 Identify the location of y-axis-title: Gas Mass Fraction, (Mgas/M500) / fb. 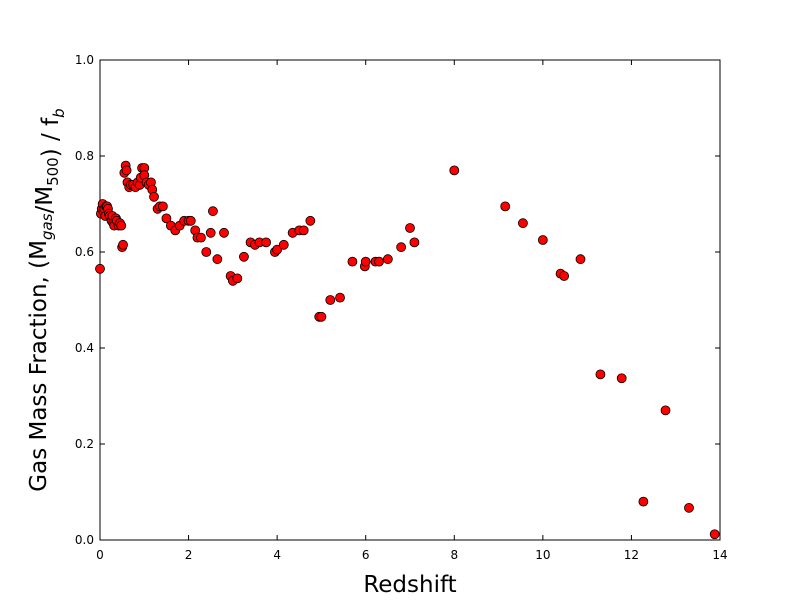
(47, 299).